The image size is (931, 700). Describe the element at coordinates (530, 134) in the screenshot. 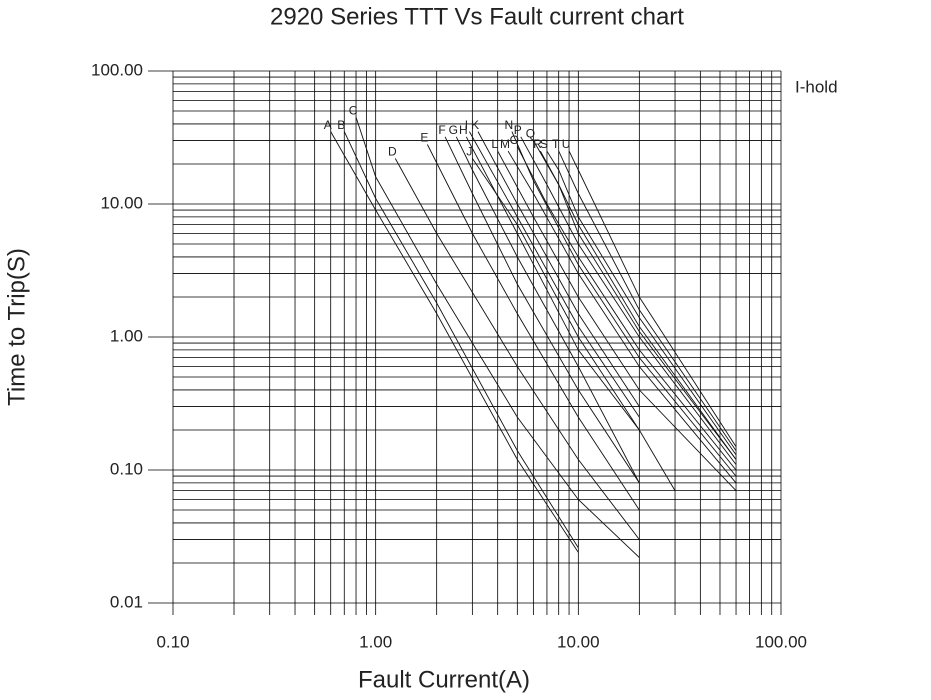

I see `curve-label: Q` at that location.